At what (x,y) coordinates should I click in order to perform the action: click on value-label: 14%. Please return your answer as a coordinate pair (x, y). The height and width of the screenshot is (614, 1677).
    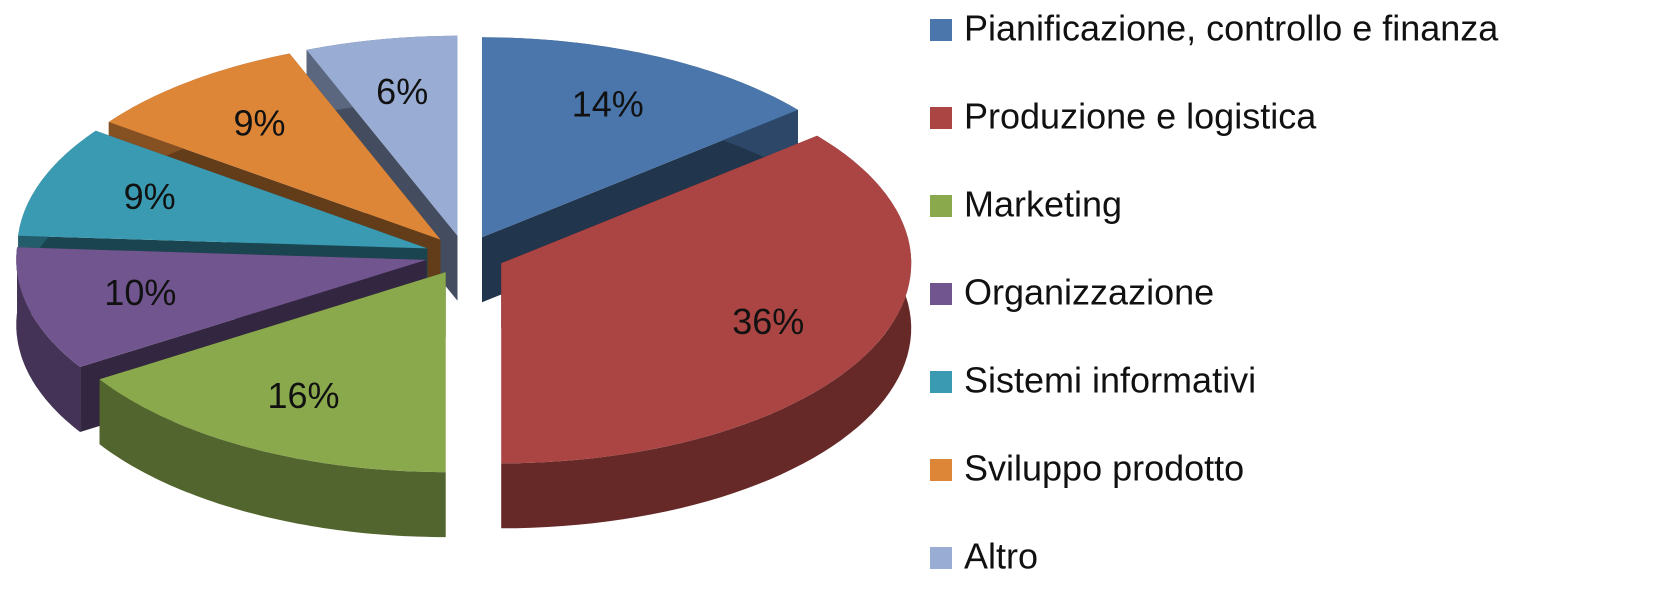
    Looking at the image, I should click on (608, 104).